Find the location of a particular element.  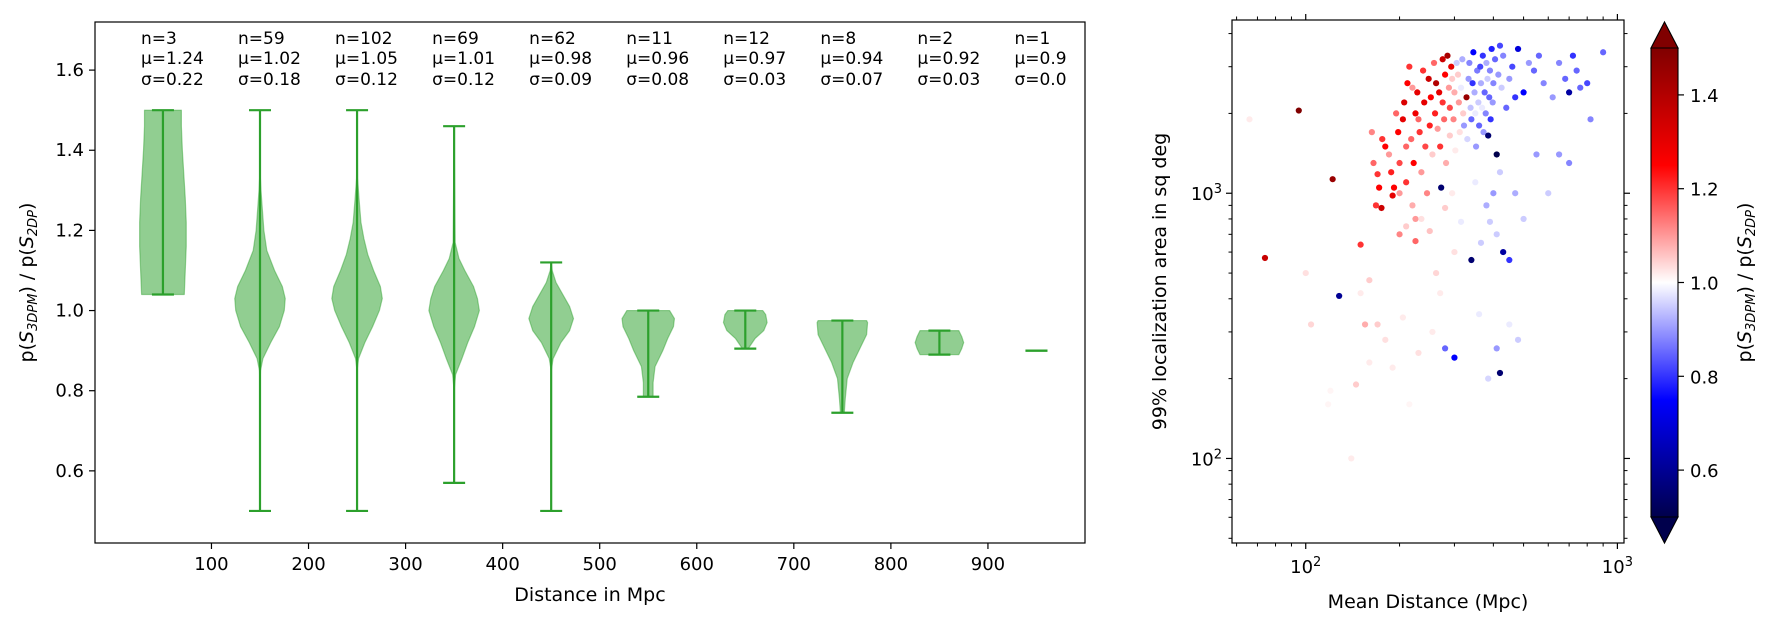

group-n-label: n=2 is located at coordinates (935, 39).